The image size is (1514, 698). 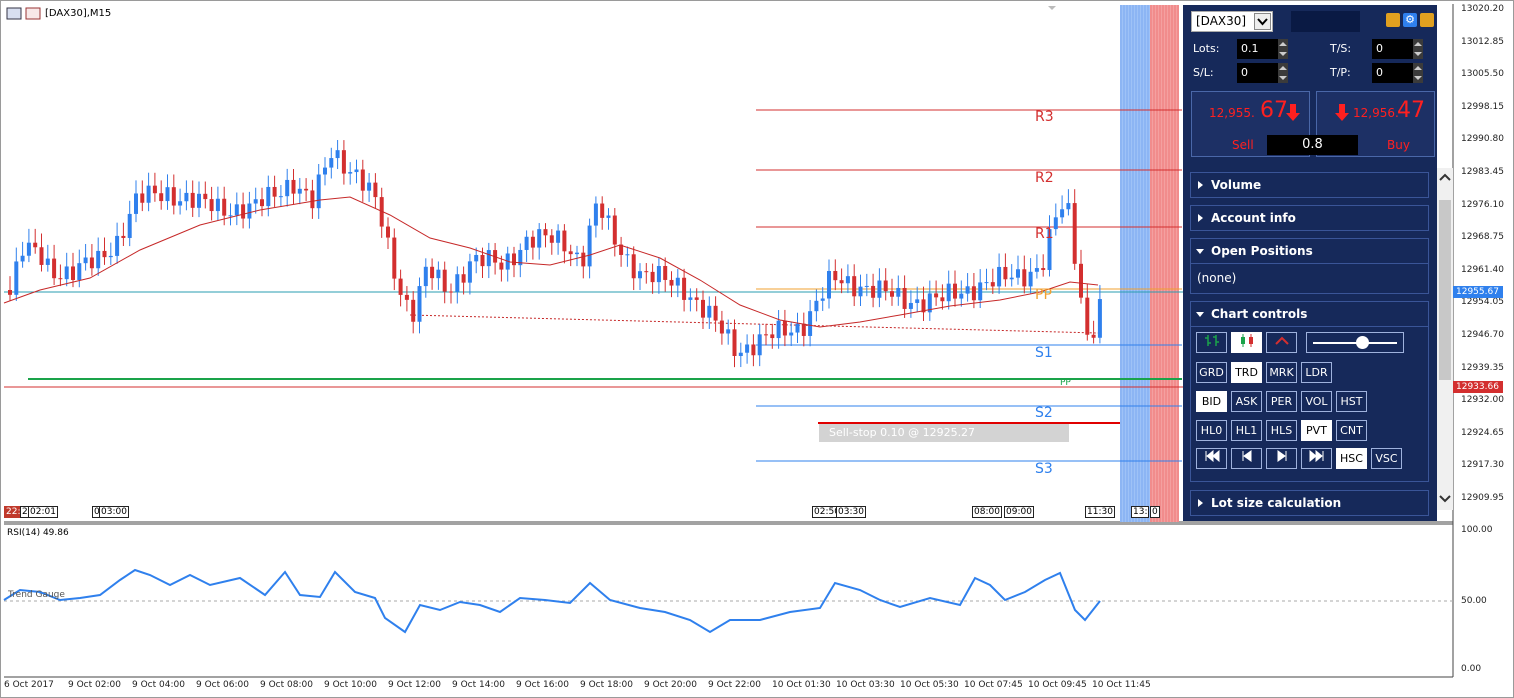 What do you see at coordinates (1283, 73) in the screenshot?
I see `sl-stepper` at bounding box center [1283, 73].